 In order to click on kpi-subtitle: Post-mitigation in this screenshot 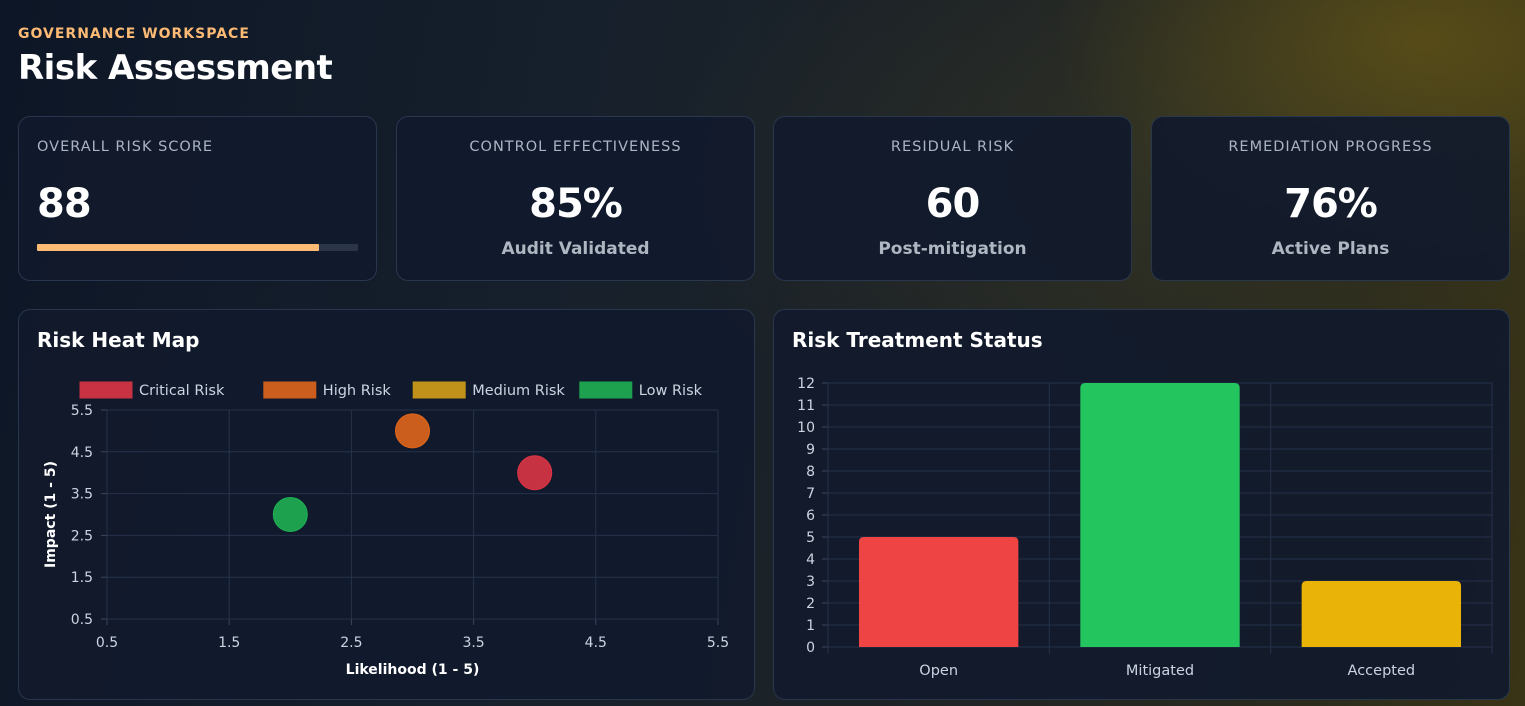, I will do `click(952, 249)`.